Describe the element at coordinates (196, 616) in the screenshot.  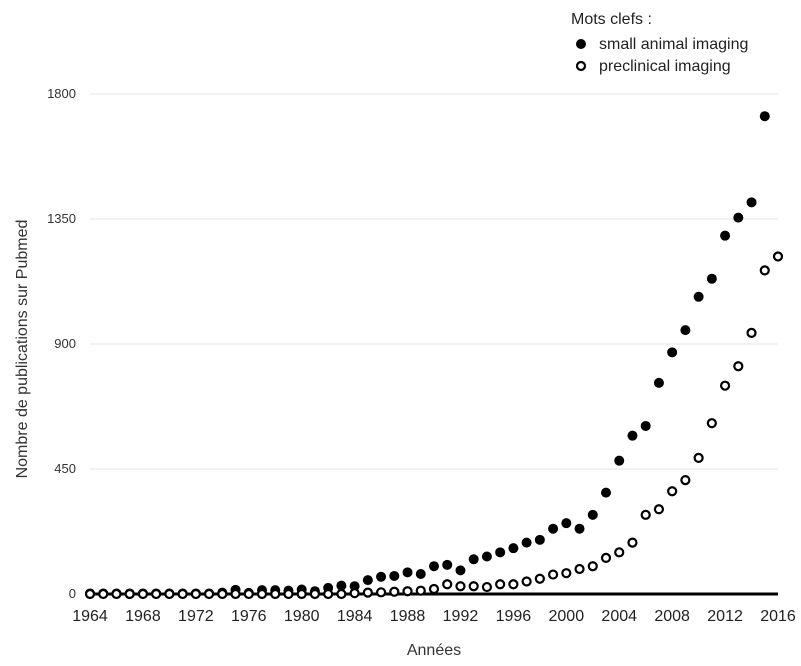
I see `x-tick-label: 1972` at that location.